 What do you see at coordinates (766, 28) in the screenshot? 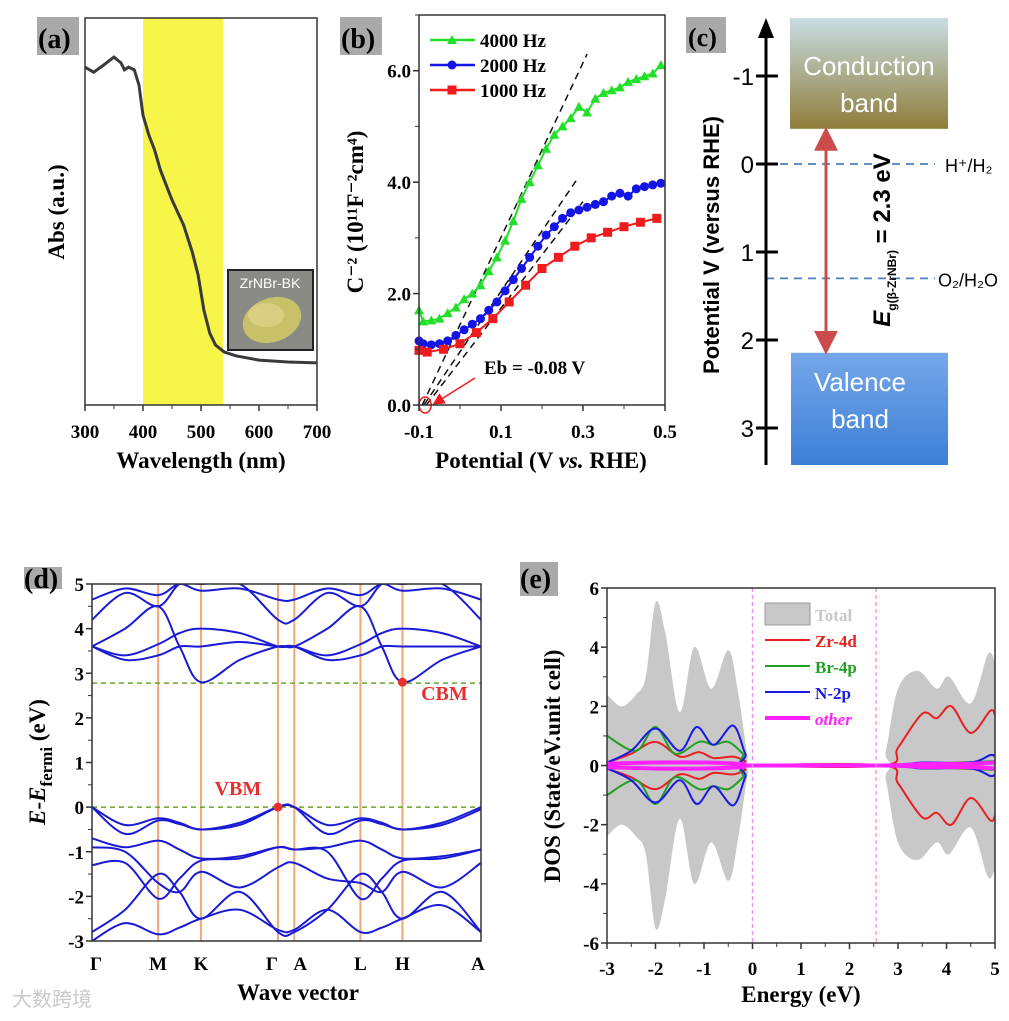
I see `axis-arrow-icon` at bounding box center [766, 28].